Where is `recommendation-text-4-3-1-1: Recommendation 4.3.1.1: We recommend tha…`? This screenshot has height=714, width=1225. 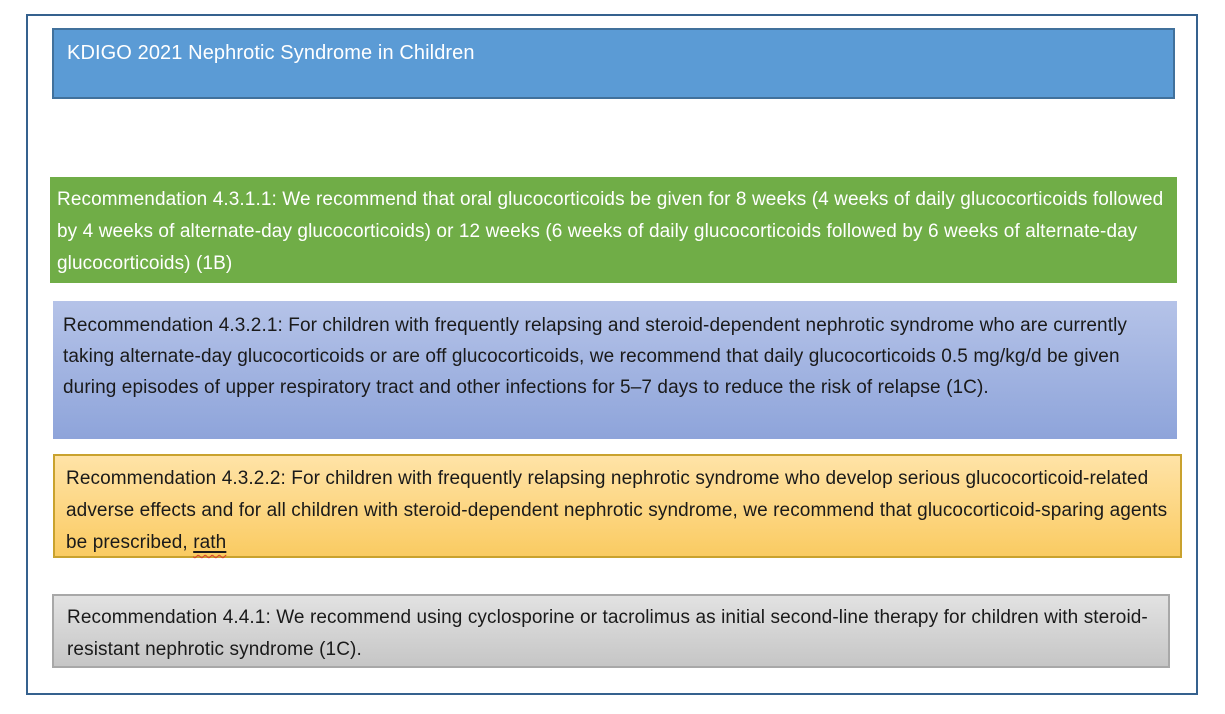
recommendation-text-4-3-1-1: Recommendation 4.3.1.1: We recommend tha… is located at coordinates (610, 231).